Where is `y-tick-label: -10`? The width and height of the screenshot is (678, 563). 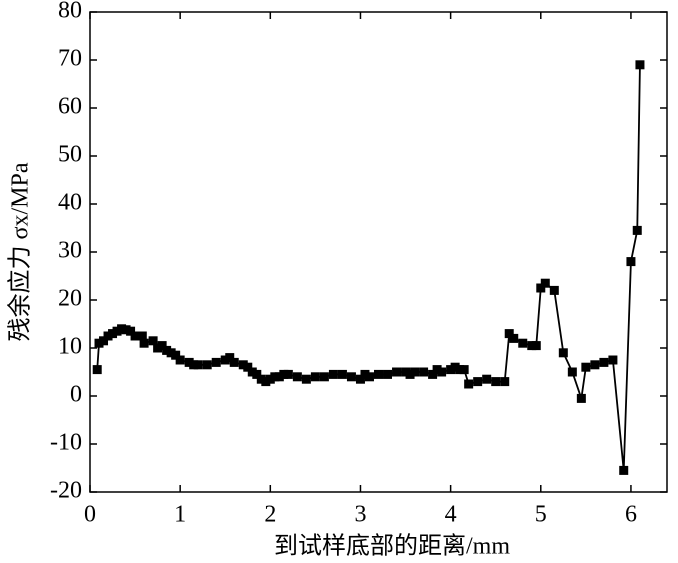
y-tick-label: -10 is located at coordinates (66, 443).